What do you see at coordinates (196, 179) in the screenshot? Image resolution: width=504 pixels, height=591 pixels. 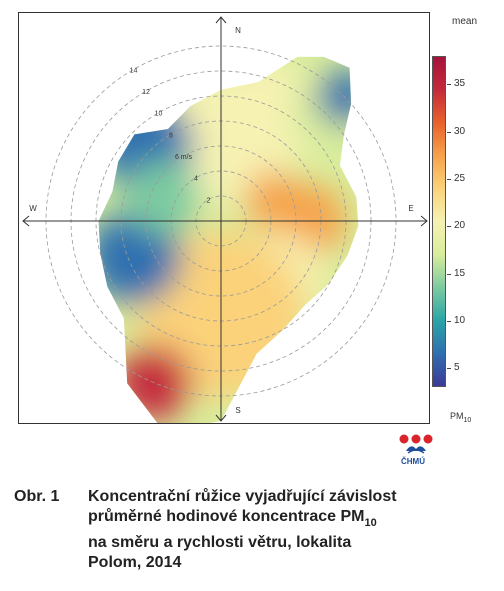 I see `speed-ring-label: 4` at bounding box center [196, 179].